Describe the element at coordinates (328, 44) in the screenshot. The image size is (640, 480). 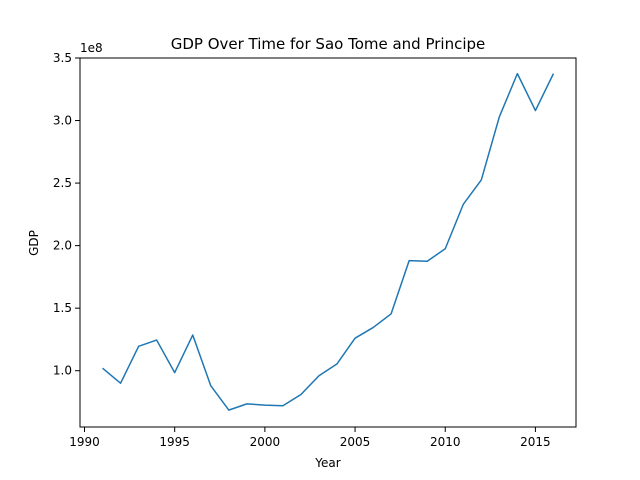
I see `chart-title: GDP Over Time for Sao Tome and Principe` at that location.